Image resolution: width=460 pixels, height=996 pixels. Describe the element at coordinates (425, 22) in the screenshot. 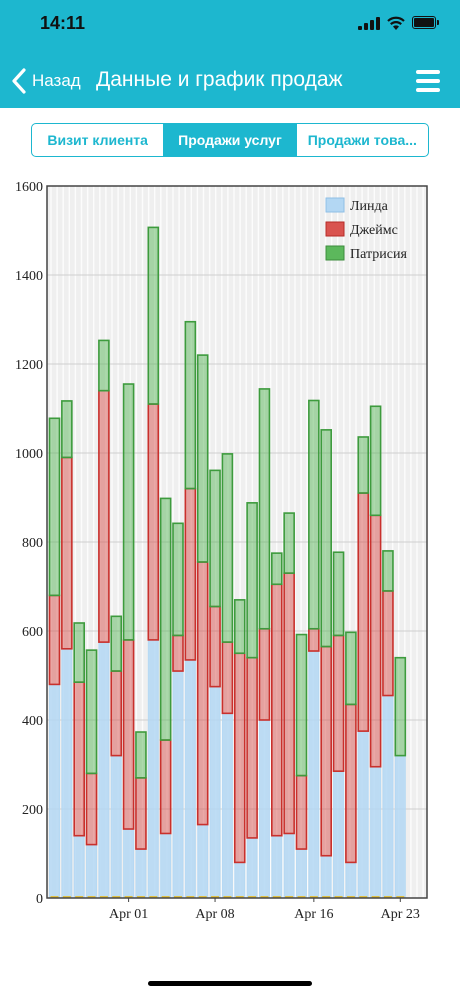

I see `battery-icon` at that location.